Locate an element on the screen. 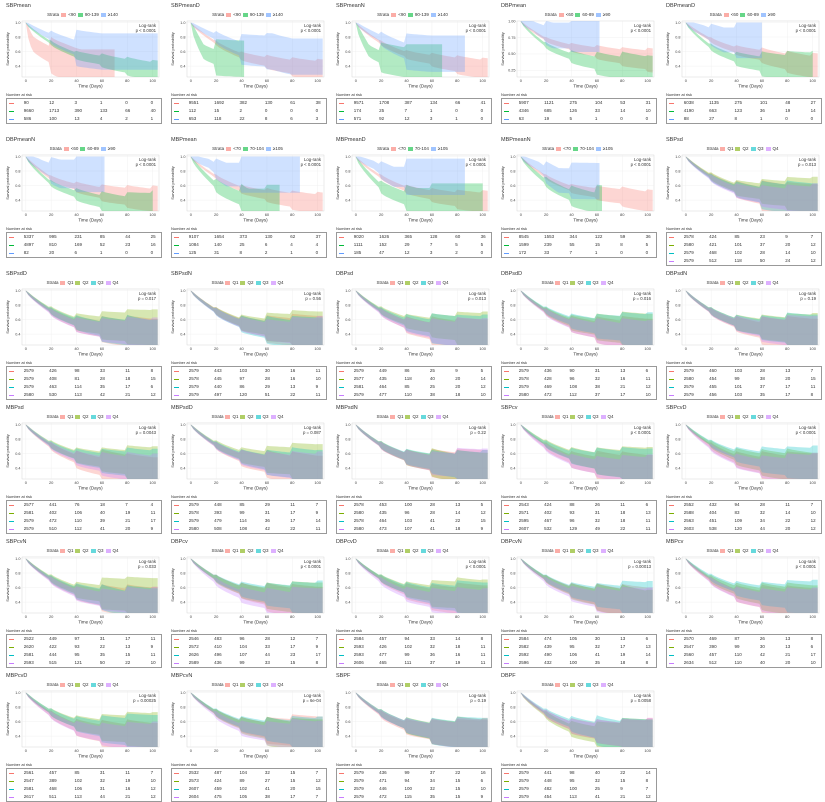 Image resolution: width=825 pixels, height=802 pixels. panel-title: DBPmeanD is located at coordinates (681, 6).